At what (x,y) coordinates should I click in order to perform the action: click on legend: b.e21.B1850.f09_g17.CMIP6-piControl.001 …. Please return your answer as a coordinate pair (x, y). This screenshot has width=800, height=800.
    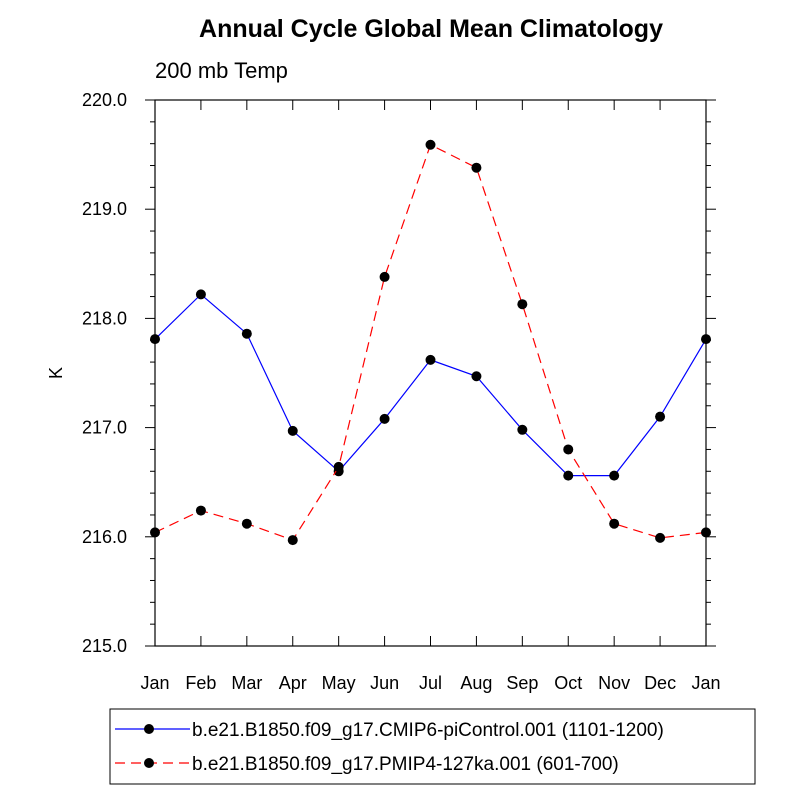
    Looking at the image, I should click on (432, 746).